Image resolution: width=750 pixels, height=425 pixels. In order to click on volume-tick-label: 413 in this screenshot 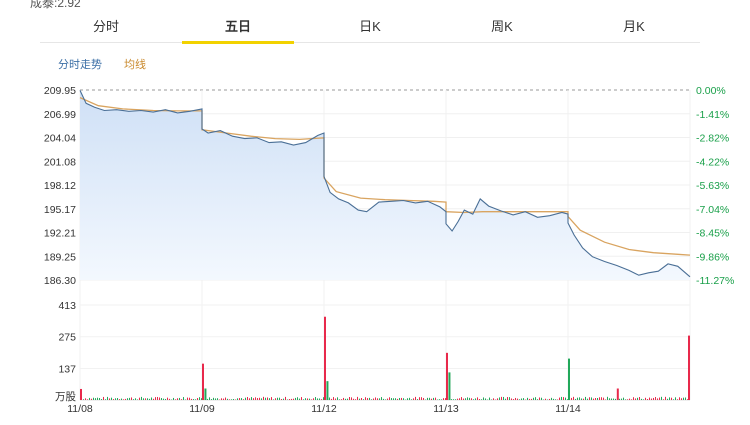, I will do `click(67, 306)`.